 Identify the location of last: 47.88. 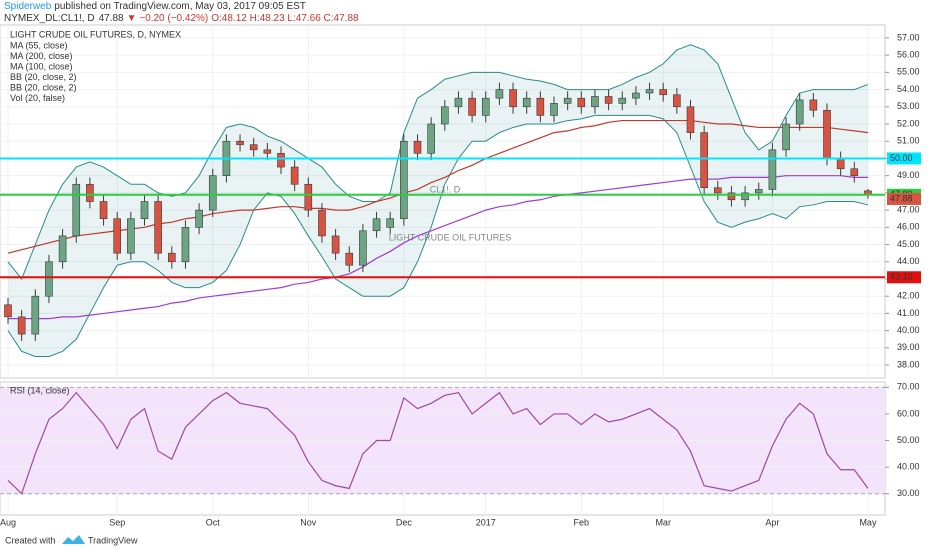
(111, 18).